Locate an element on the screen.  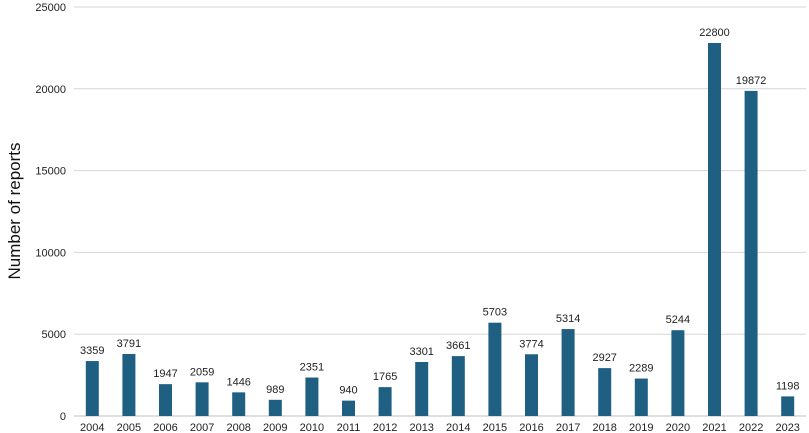
x-tick-label: 2008 is located at coordinates (238, 427).